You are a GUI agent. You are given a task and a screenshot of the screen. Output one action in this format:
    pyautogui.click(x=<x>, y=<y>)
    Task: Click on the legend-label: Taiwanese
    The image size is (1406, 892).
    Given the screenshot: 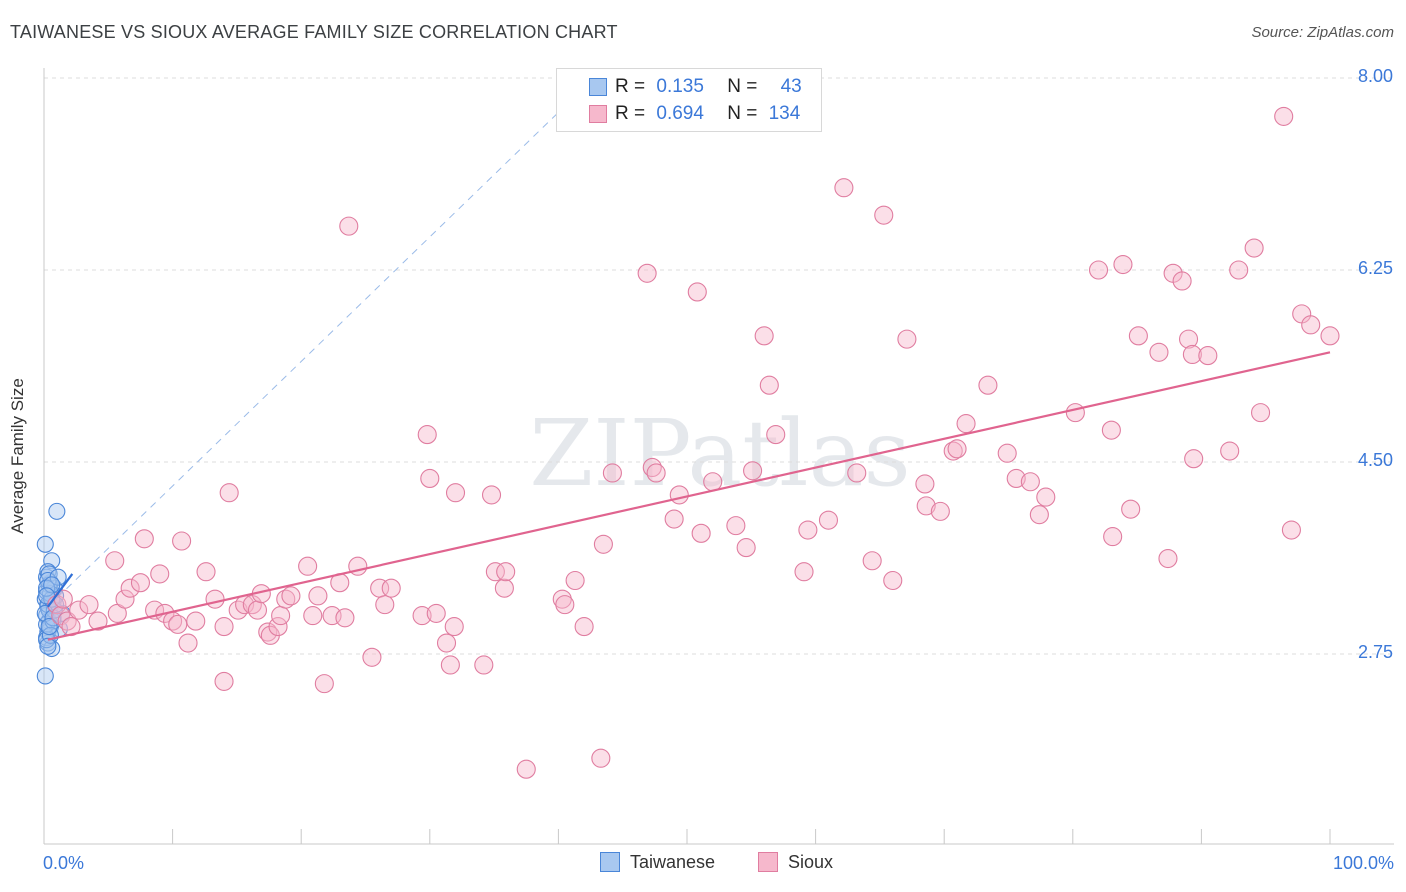 What is the action you would take?
    pyautogui.click(x=673, y=862)
    